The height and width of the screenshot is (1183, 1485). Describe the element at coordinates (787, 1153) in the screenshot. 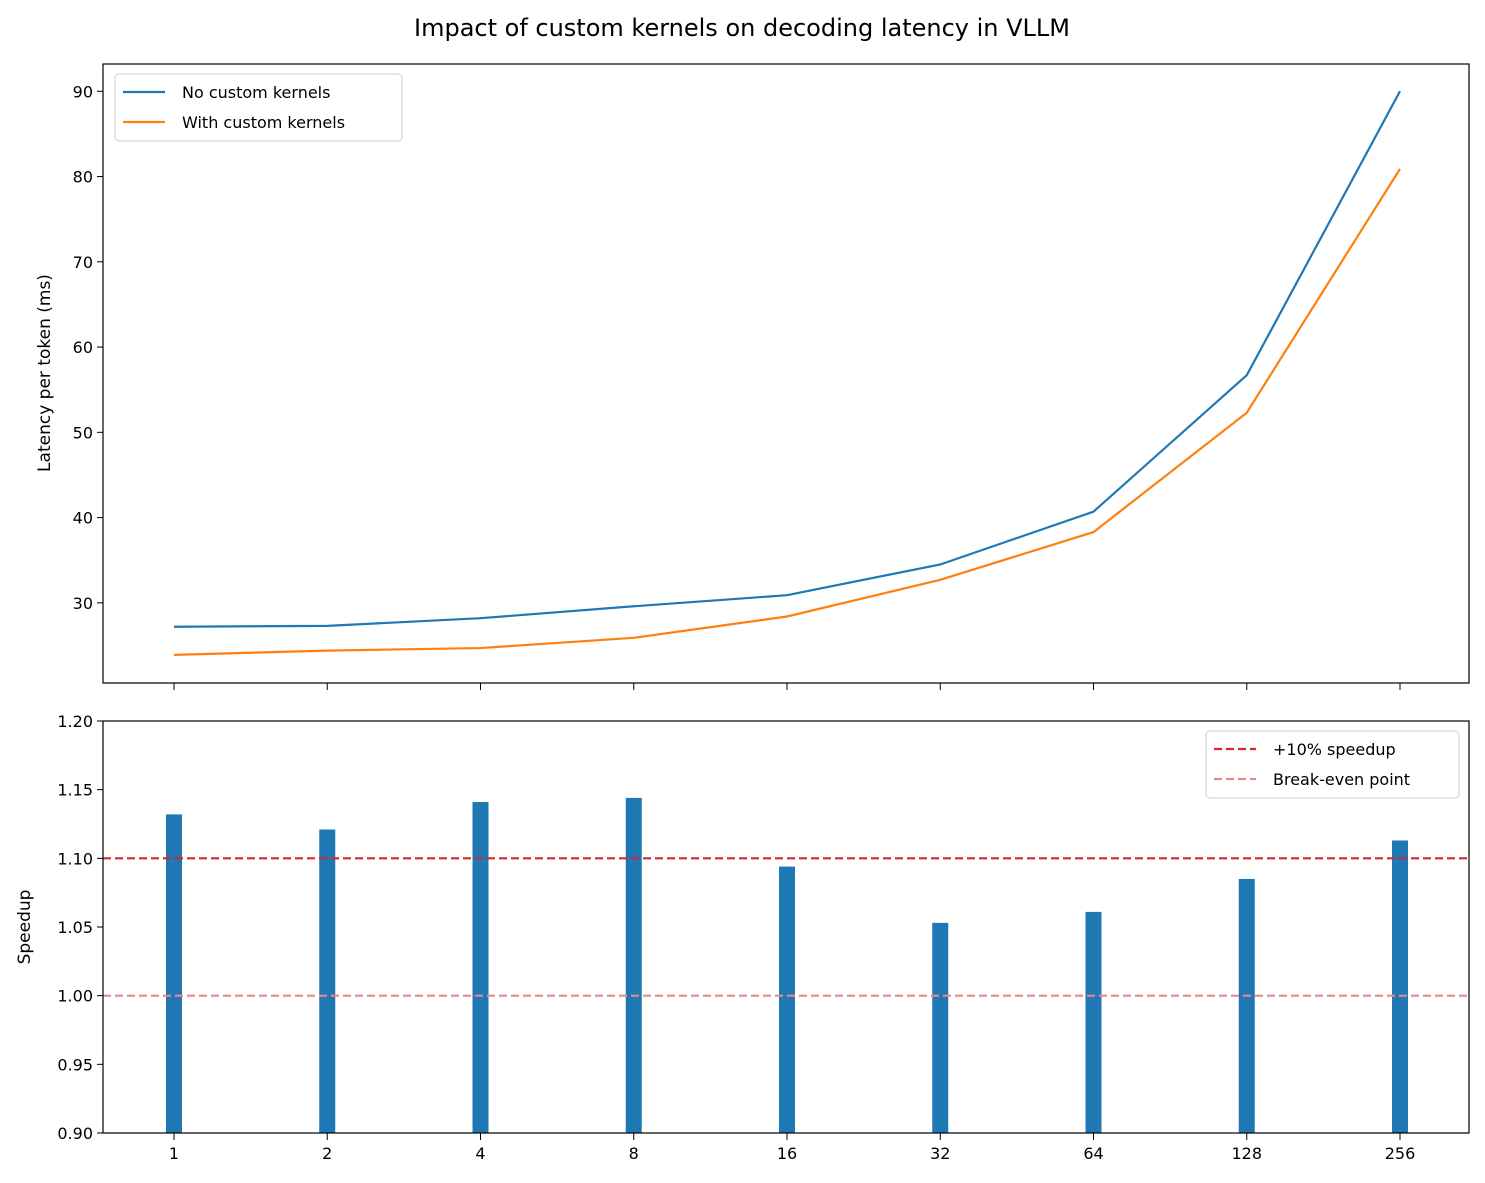

I see `x-tick-label: 16` at that location.